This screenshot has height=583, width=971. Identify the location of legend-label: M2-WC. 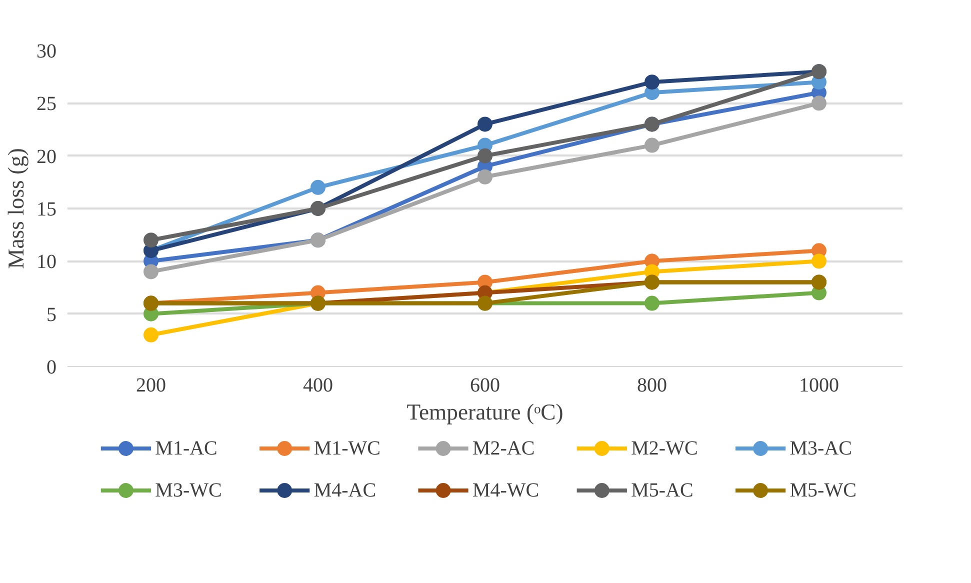
(664, 449).